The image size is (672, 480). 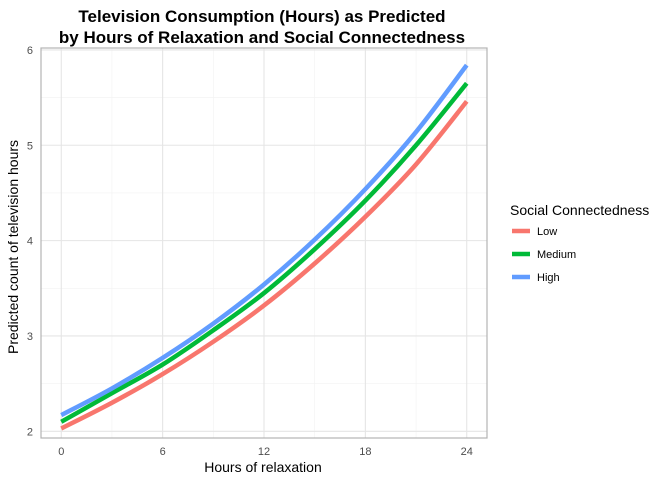 I want to click on x-tick-label: 6, so click(x=163, y=452).